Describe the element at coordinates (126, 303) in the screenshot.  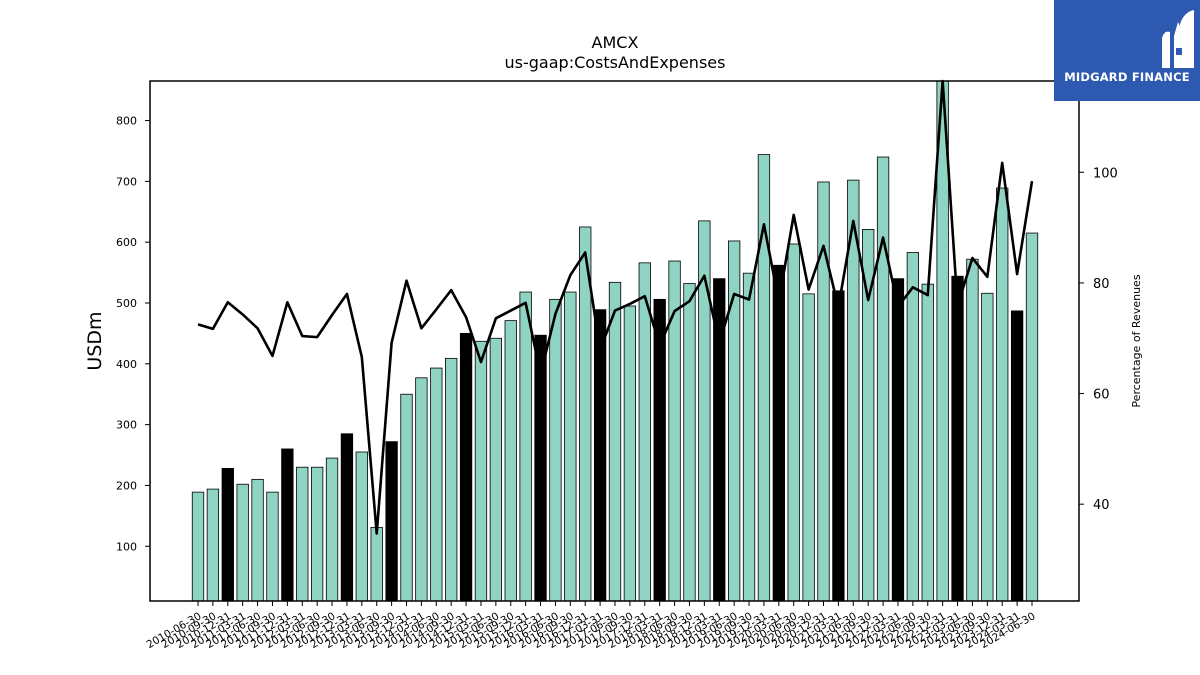
I see `y-tick-label: 500` at that location.